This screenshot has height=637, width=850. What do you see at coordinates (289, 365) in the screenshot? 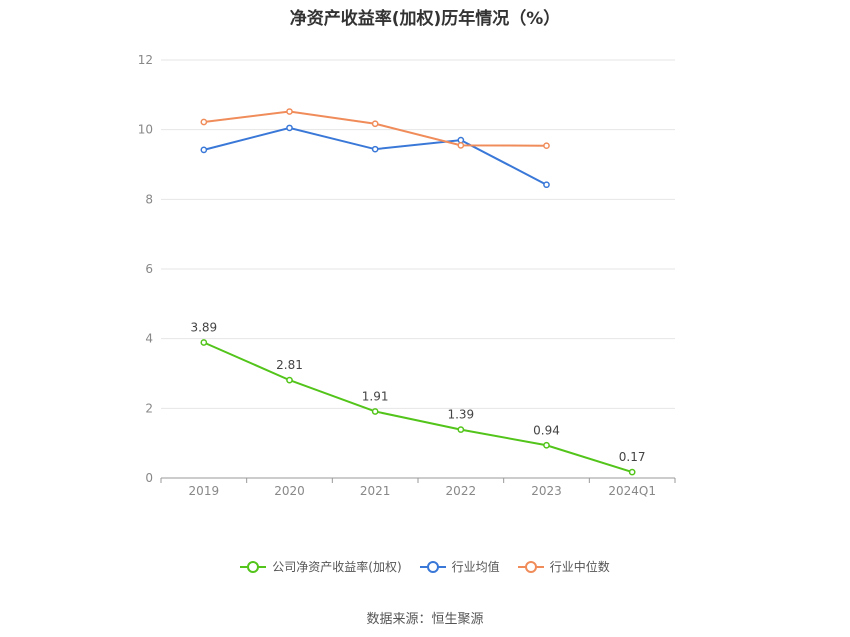
I see `data-label: 2.81` at bounding box center [289, 365].